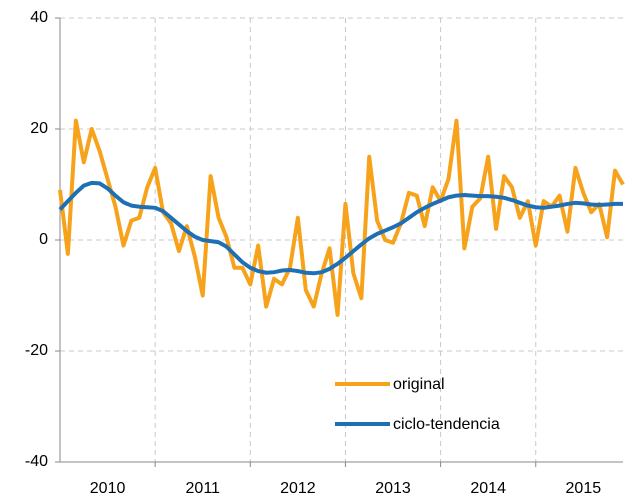 This screenshot has width=634, height=500. What do you see at coordinates (108, 488) in the screenshot?
I see `x-tick-label: 2010` at bounding box center [108, 488].